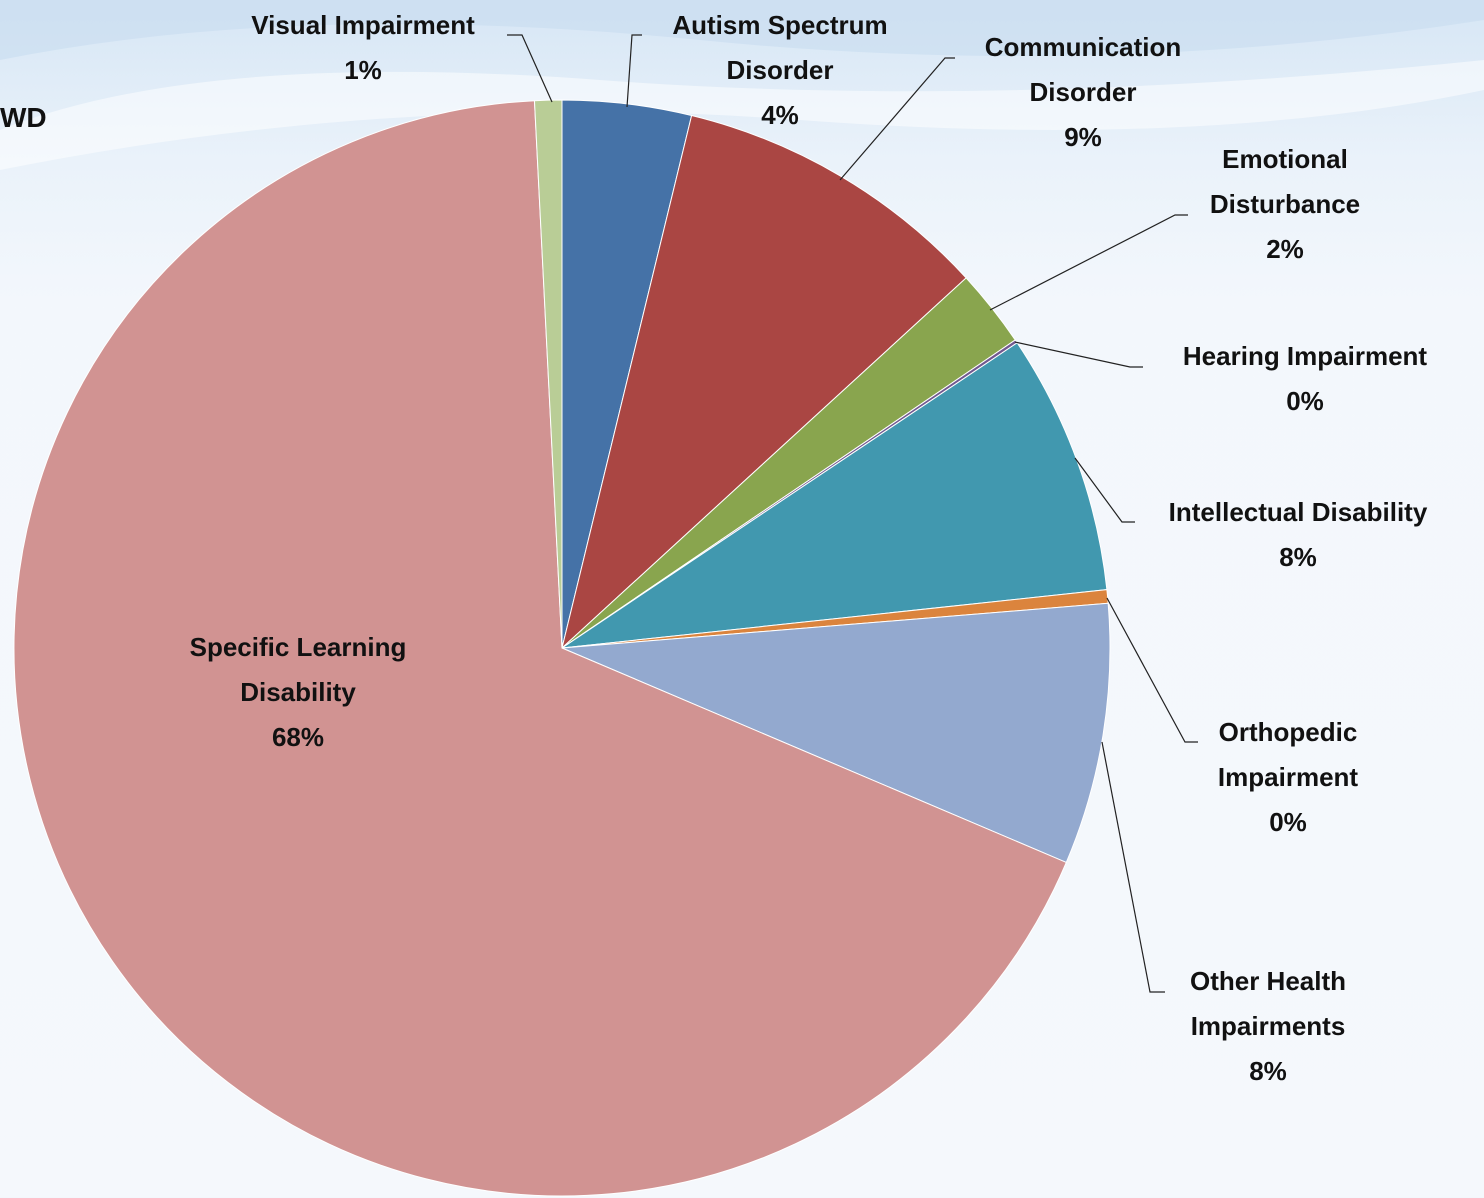  What do you see at coordinates (1268, 1003) in the screenshot?
I see `category-label: Other Health Impairments` at bounding box center [1268, 1003].